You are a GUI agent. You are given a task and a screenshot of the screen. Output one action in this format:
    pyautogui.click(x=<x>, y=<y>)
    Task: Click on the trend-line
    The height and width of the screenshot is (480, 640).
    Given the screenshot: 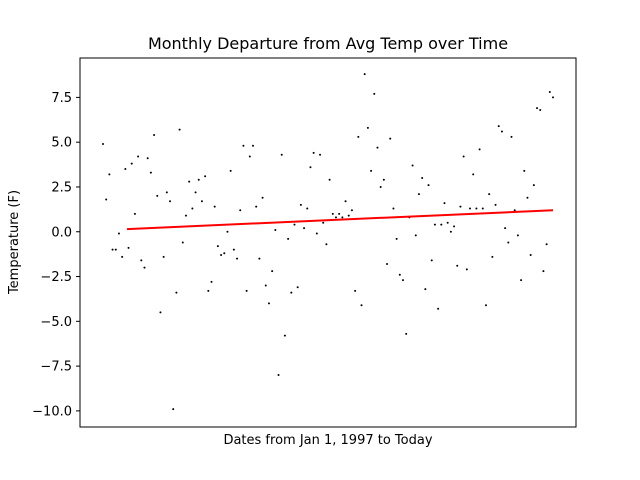 What is the action you would take?
    pyautogui.click(x=340, y=220)
    